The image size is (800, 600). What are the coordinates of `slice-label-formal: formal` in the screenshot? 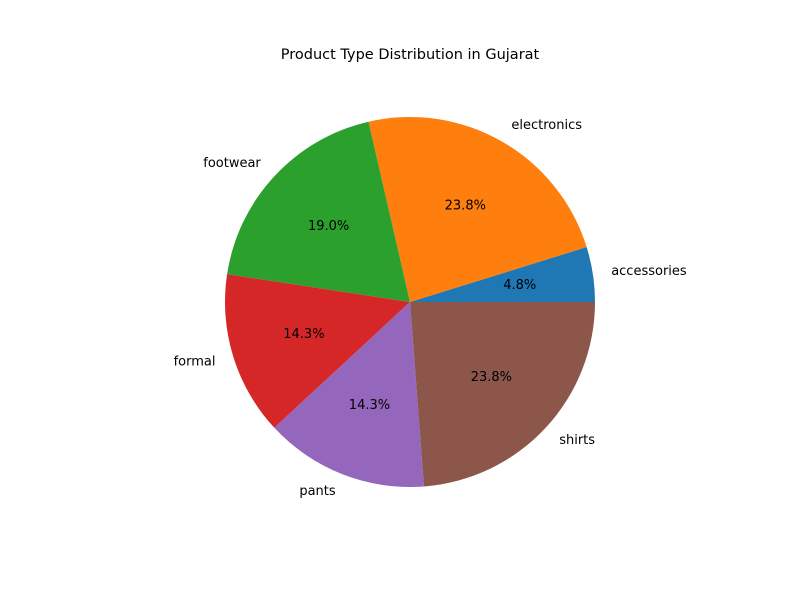 It's located at (195, 361).